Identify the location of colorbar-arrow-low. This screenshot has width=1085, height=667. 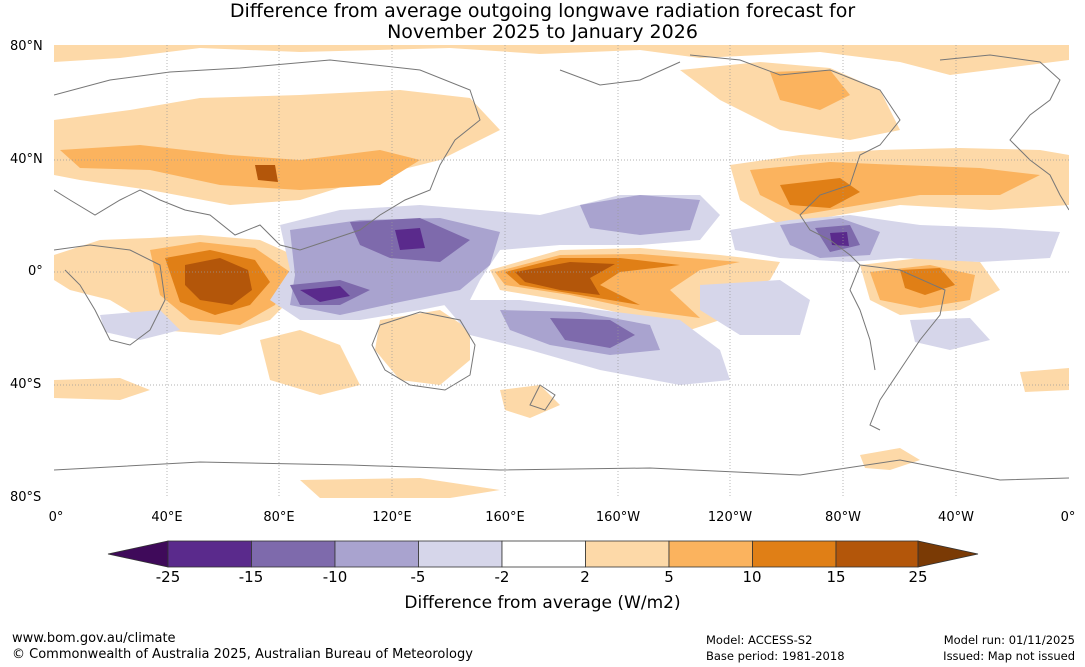
(138, 554).